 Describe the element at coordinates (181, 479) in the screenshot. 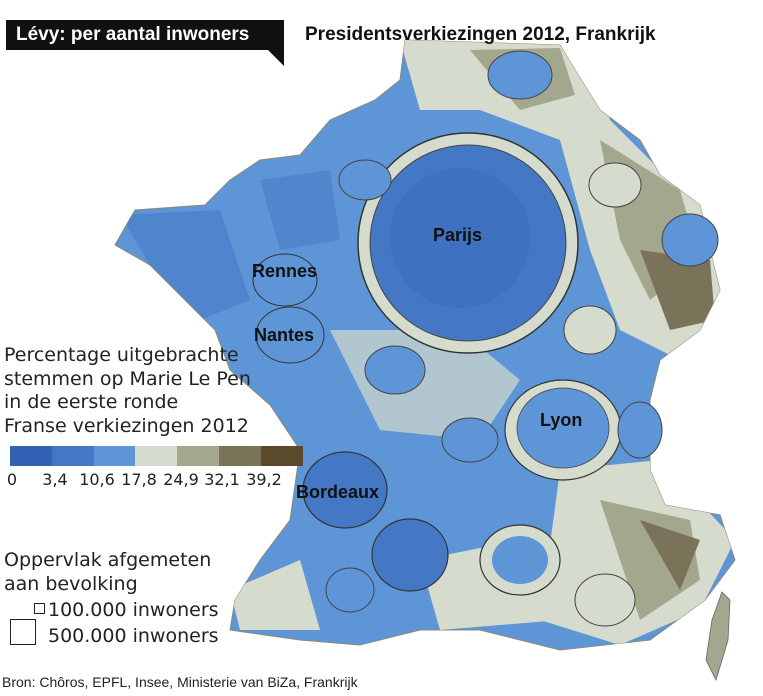

I see `legend-tick-label: 24,9` at that location.